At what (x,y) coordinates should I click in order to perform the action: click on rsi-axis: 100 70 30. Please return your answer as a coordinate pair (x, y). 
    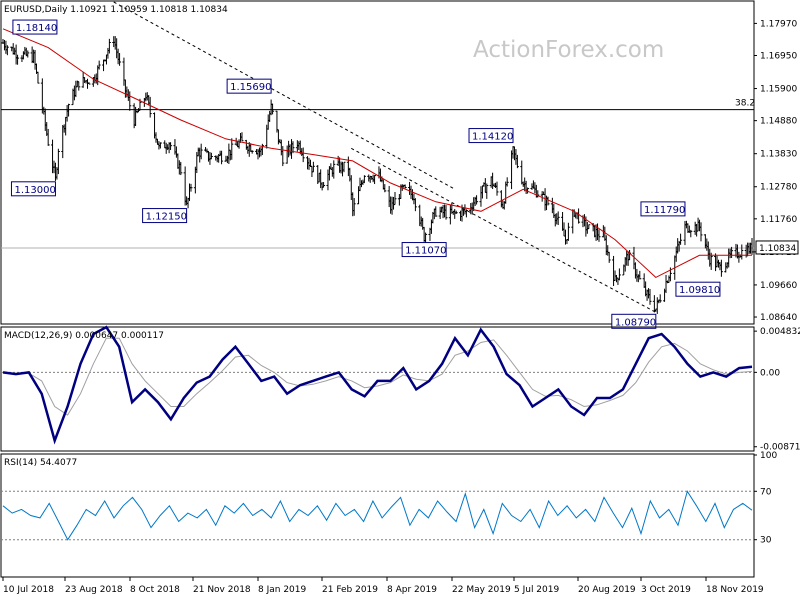
    Looking at the image, I should click on (765, 498).